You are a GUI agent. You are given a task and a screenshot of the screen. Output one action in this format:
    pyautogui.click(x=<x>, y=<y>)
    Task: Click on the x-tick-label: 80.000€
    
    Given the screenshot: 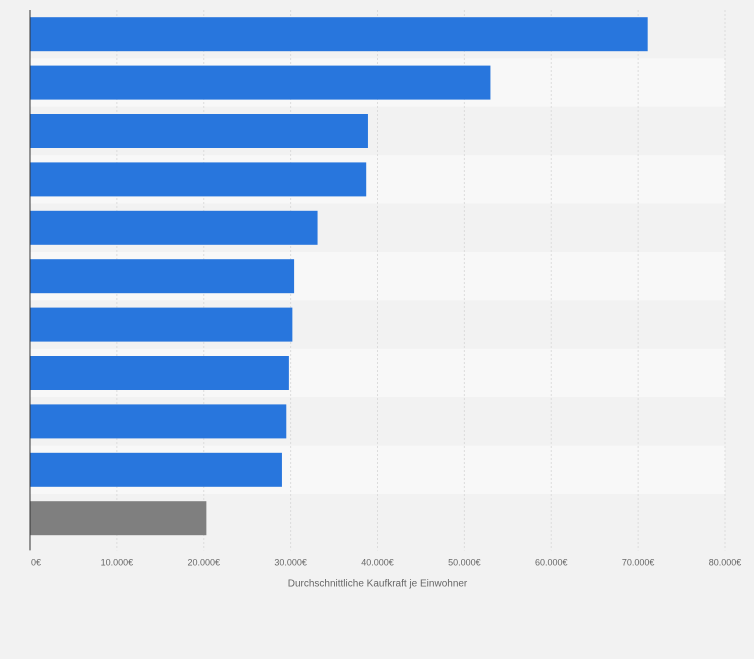 What is the action you would take?
    pyautogui.click(x=725, y=562)
    